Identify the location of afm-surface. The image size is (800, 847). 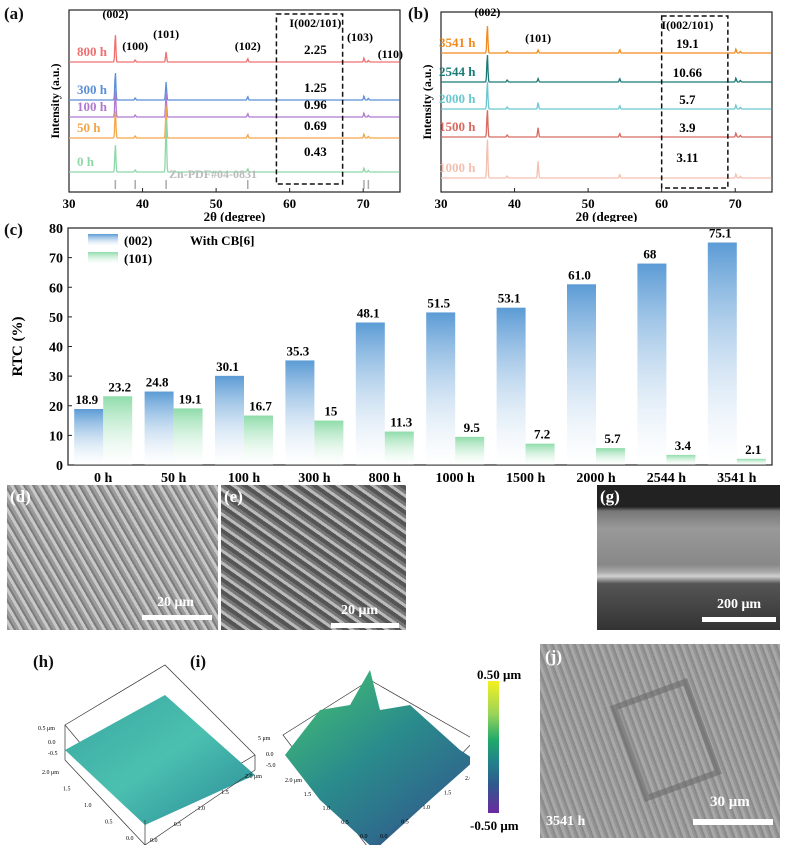
(160, 760).